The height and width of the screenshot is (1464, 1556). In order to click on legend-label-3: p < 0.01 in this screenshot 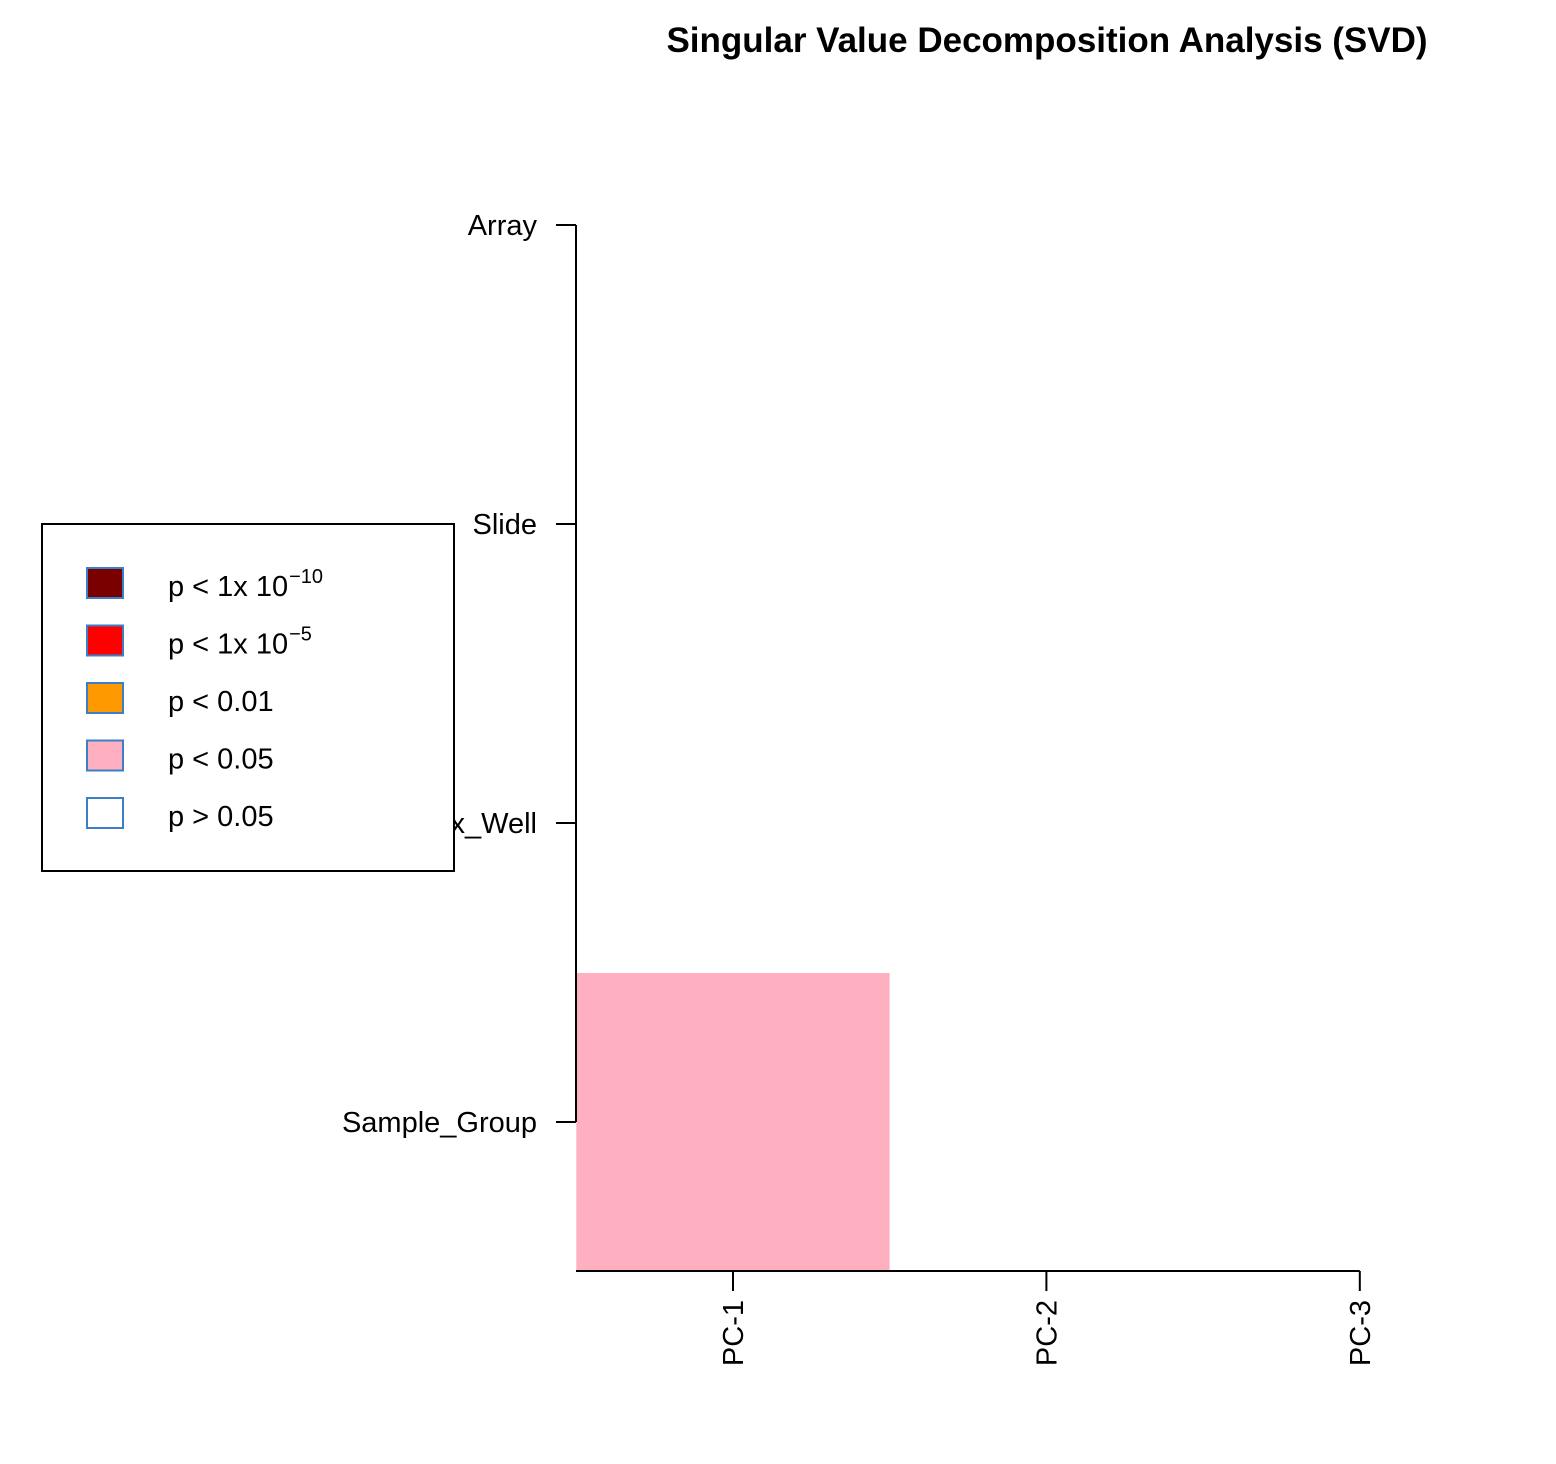, I will do `click(221, 702)`.